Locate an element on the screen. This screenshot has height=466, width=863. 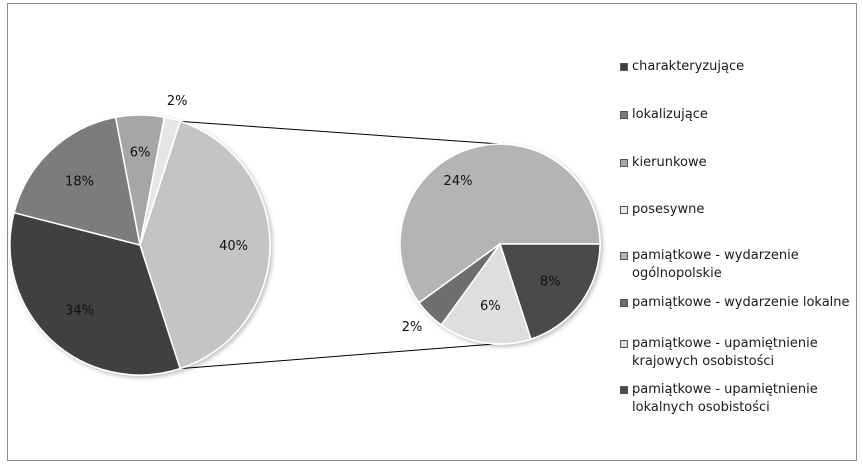
legend-item-lokalizujace: lokalizujące is located at coordinates (735, 115).